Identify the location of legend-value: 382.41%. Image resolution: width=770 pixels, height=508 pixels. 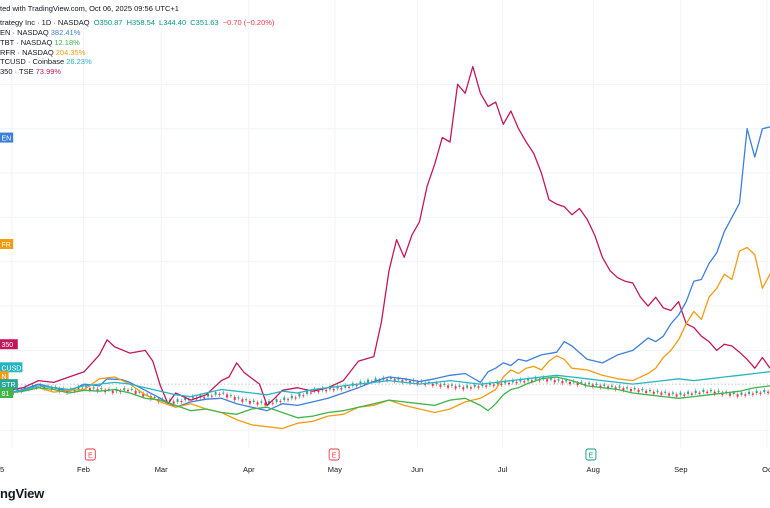
(65, 32).